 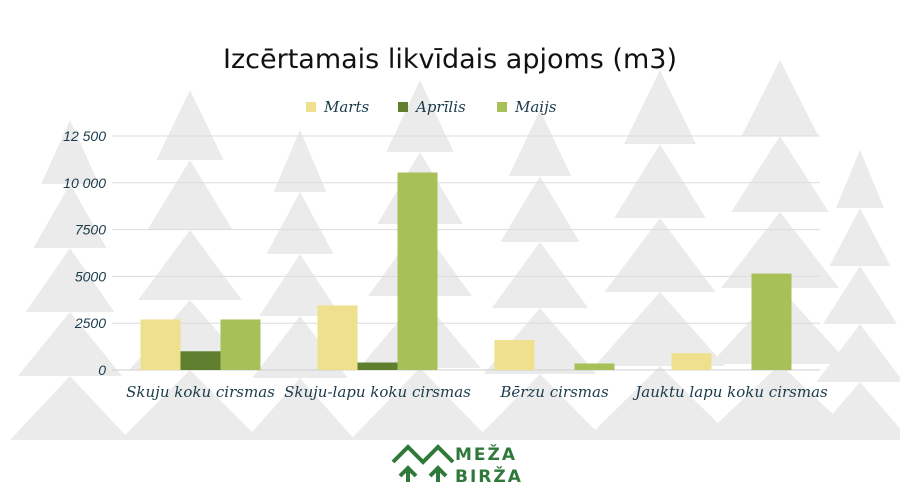 I want to click on category-label: Skuju koku cirsmas, so click(x=200, y=392).